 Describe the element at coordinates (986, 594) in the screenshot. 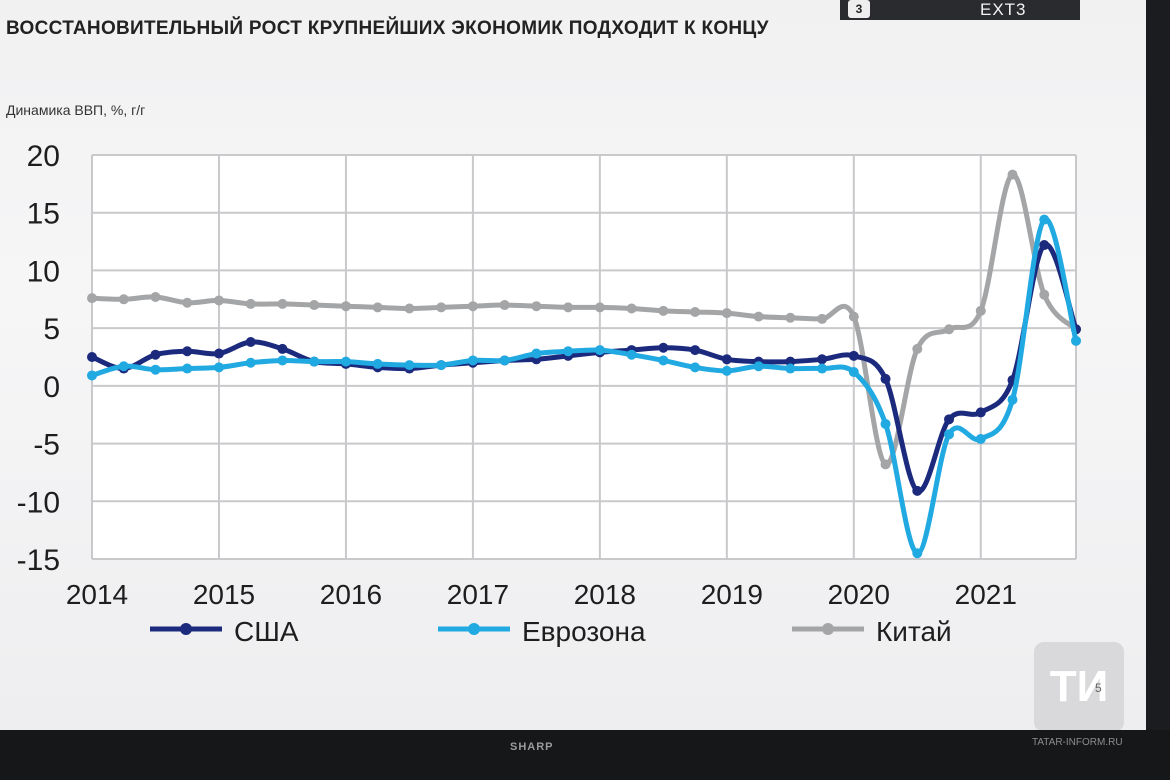

I see `x-tick-label: 2021` at that location.